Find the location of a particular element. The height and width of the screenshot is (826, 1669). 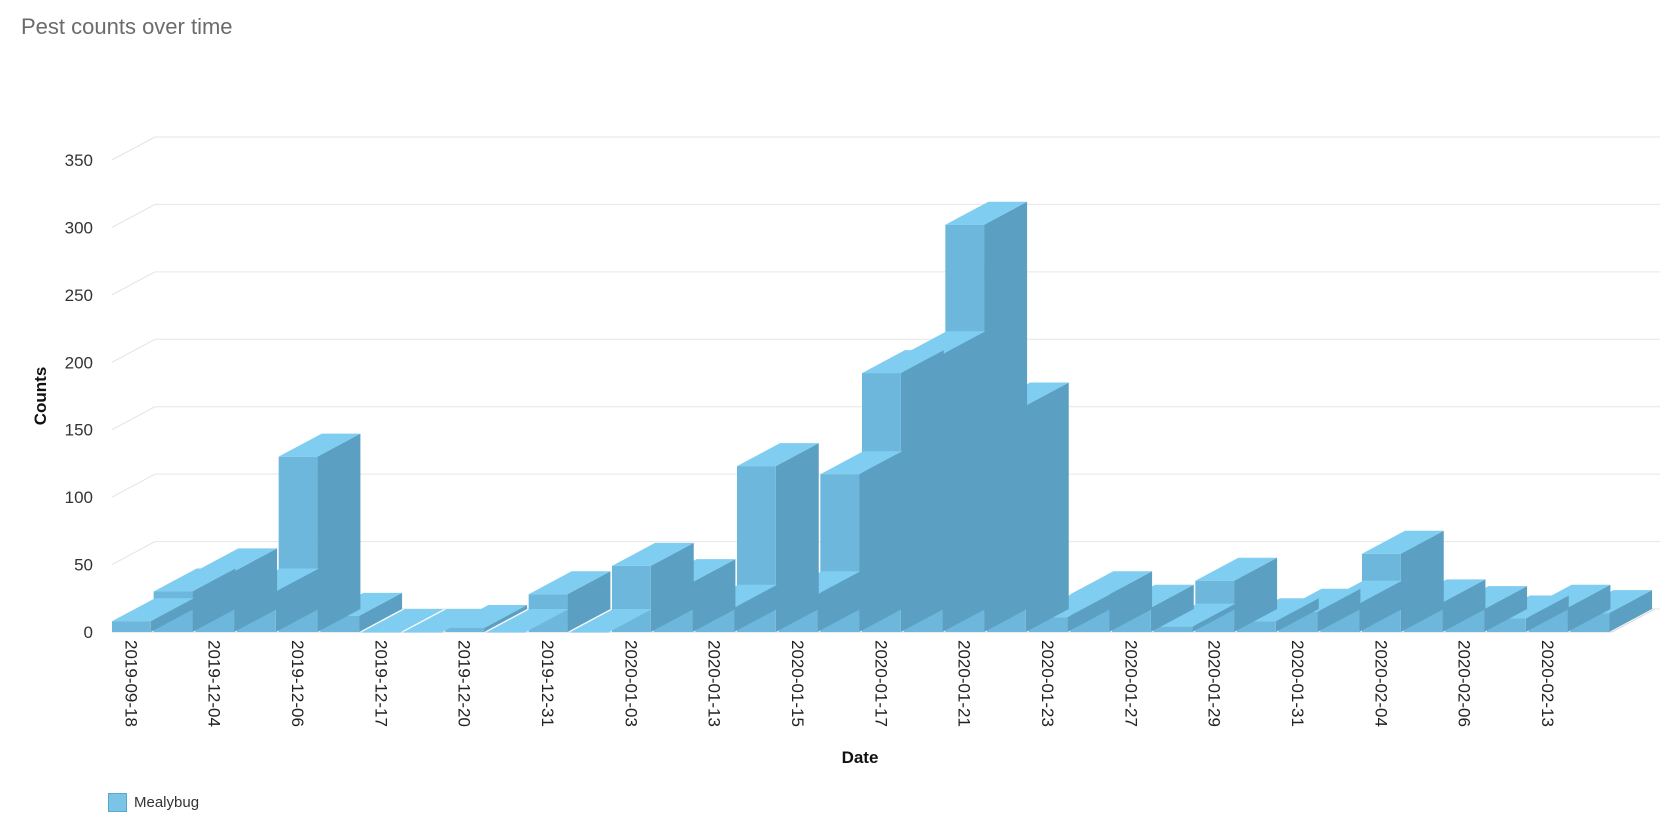

y-tick-label: 350 is located at coordinates (79, 160).